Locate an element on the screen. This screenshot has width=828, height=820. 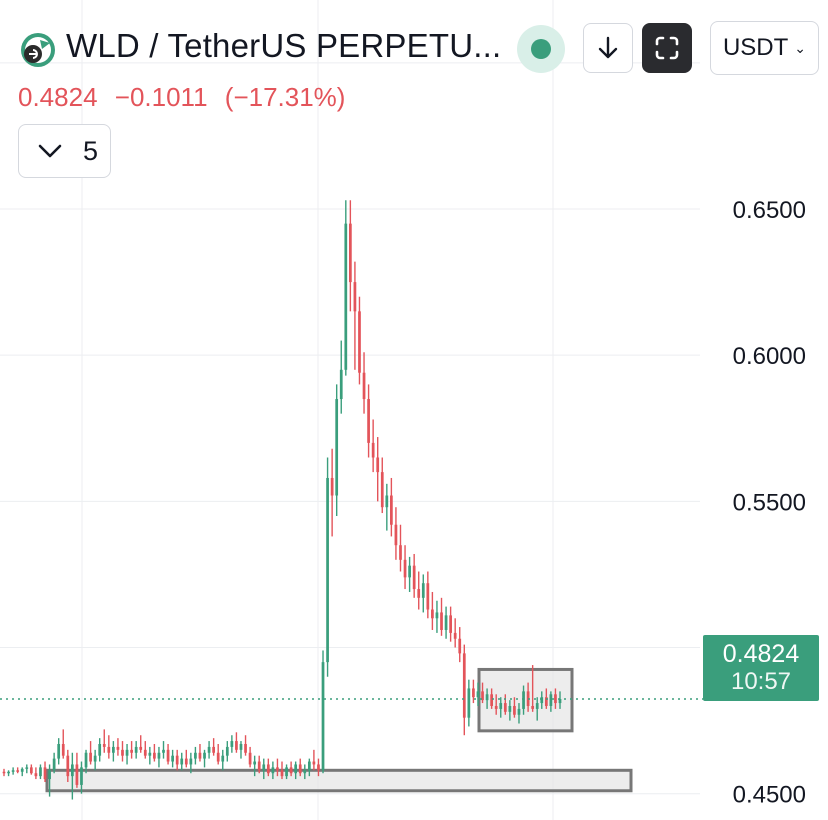
price-summary: 0.4824 −0.1011 (−17.31%) is located at coordinates (186, 97).